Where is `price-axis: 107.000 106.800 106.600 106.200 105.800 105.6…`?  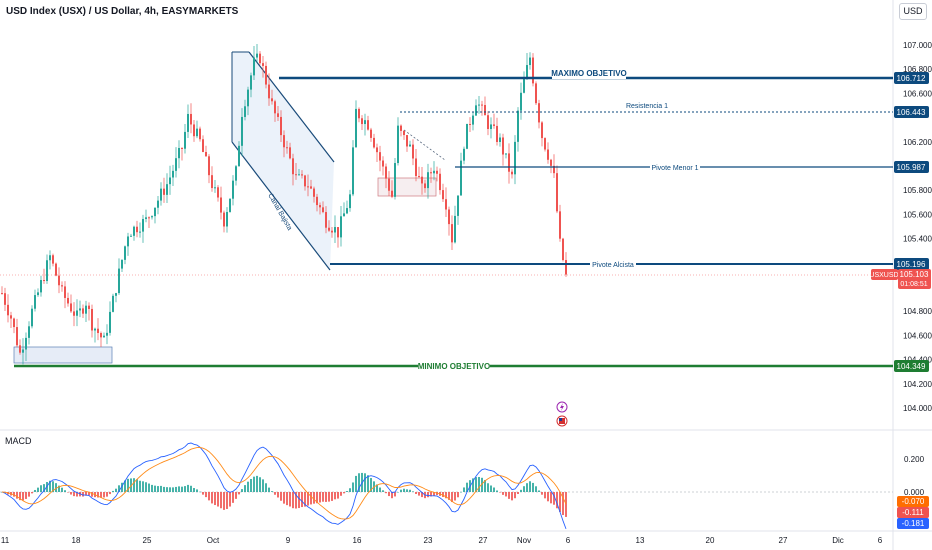 price-axis: 107.000 106.800 106.600 106.200 105.800 105.6… is located at coordinates (917, 227).